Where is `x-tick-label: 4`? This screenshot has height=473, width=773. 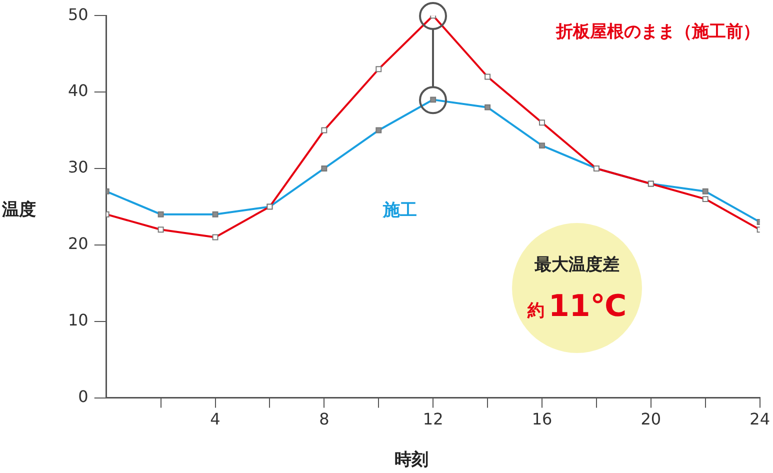 x-tick-label: 4 is located at coordinates (215, 419).